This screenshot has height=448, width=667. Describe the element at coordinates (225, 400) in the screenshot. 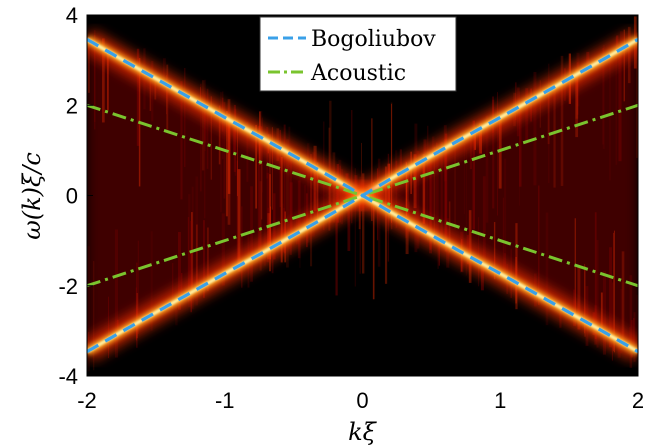

I see `x-tick-label: -1` at that location.